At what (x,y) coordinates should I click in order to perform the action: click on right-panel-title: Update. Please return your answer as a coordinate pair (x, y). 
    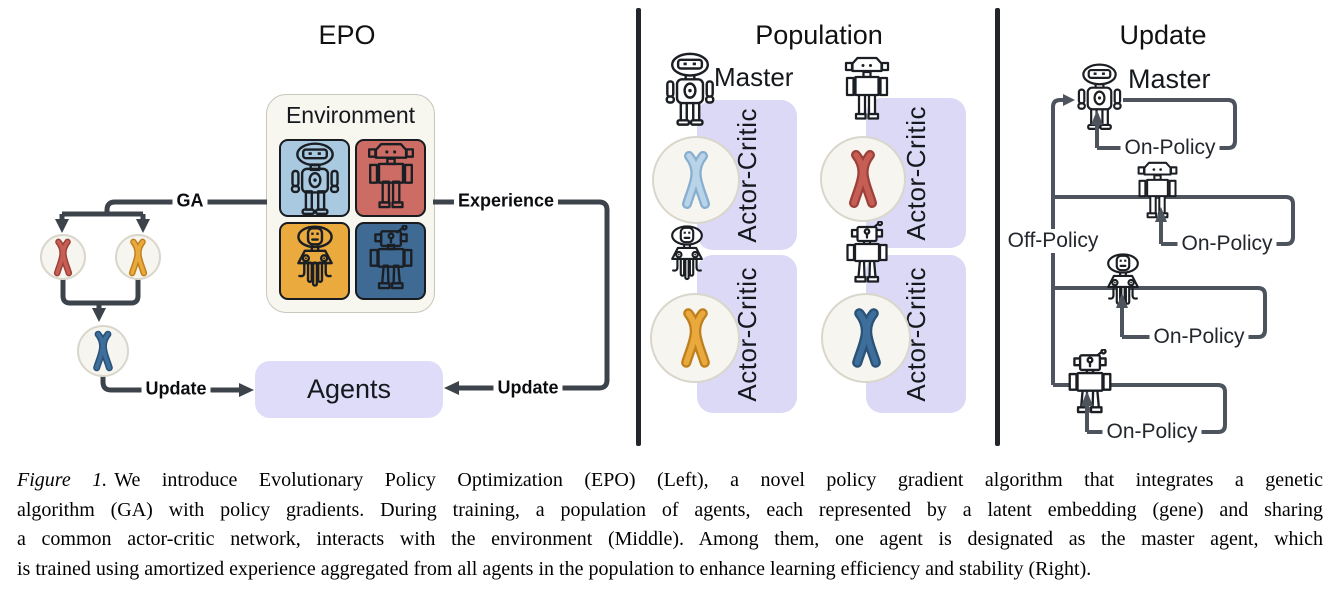
    Looking at the image, I should click on (1163, 35).